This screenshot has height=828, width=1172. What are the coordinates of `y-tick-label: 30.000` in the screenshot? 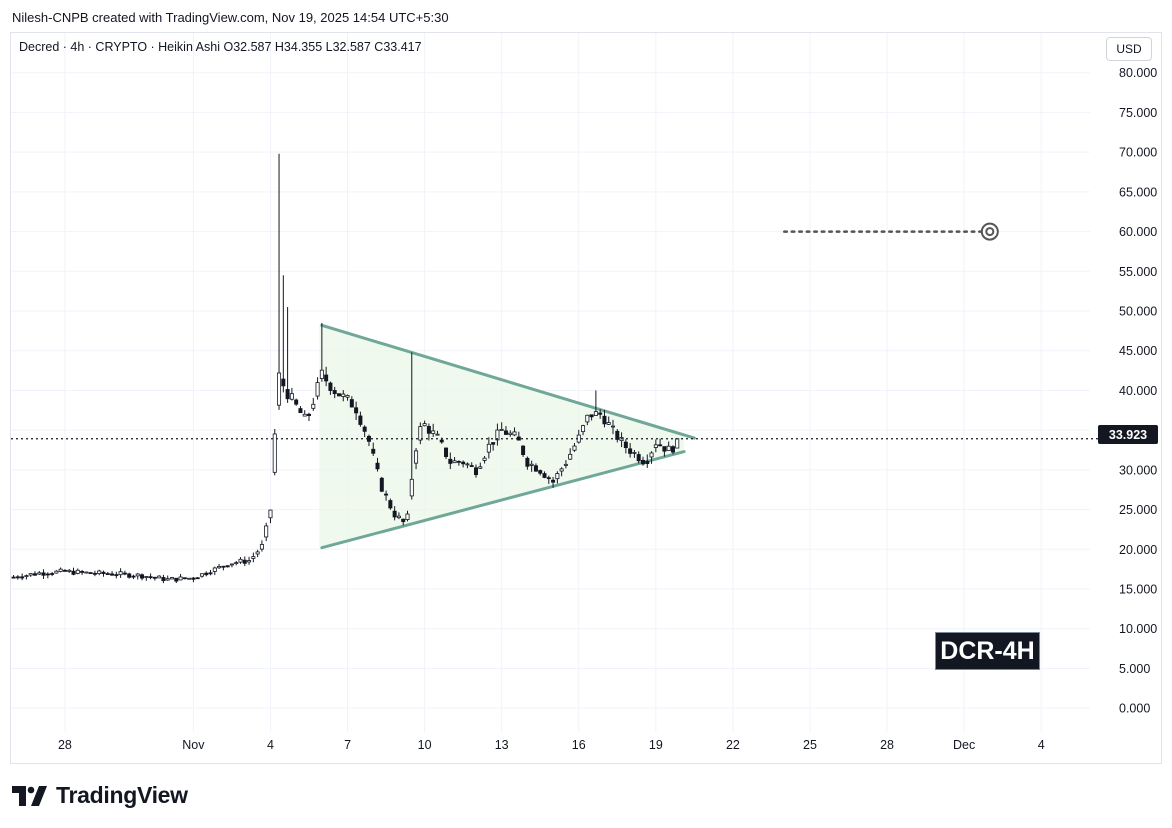 It's located at (1138, 470).